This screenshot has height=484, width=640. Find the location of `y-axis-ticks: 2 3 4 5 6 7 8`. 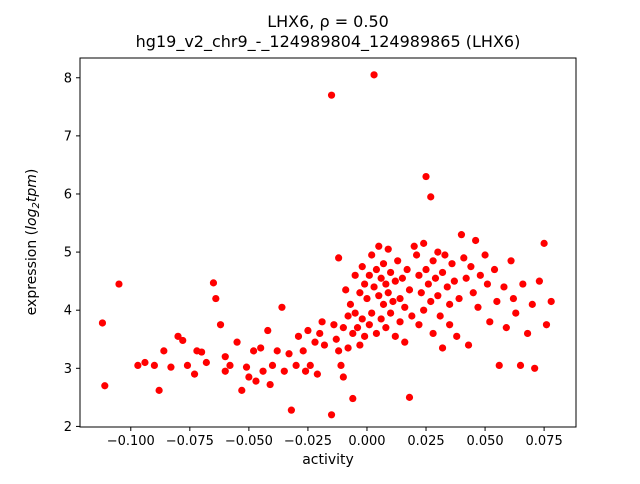

y-axis-ticks: 2 3 4 5 6 7 8 is located at coordinates (72, 253).